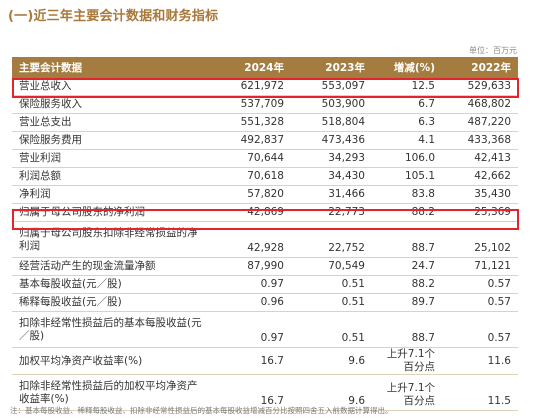 This screenshot has width=550, height=418. I want to click on table-row: 稀释每股收益(元／股) 0.96 0.51 89.7 0.57, so click(265, 302).